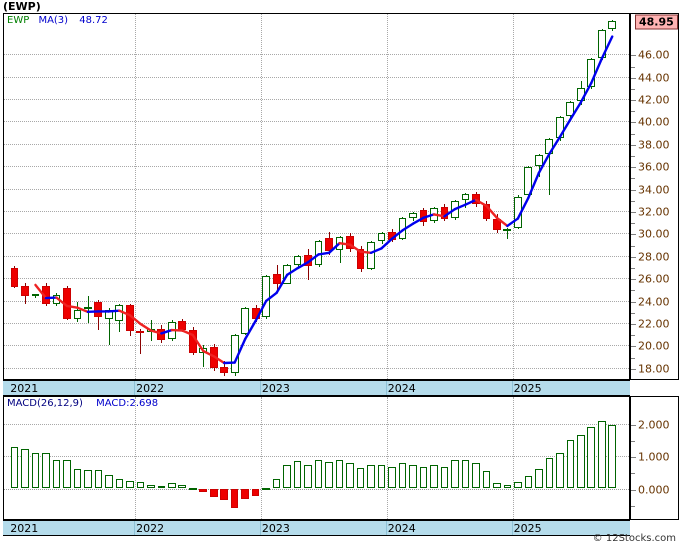 This screenshot has height=546, width=680. I want to click on macd-axis-tick, so click(633, 458).